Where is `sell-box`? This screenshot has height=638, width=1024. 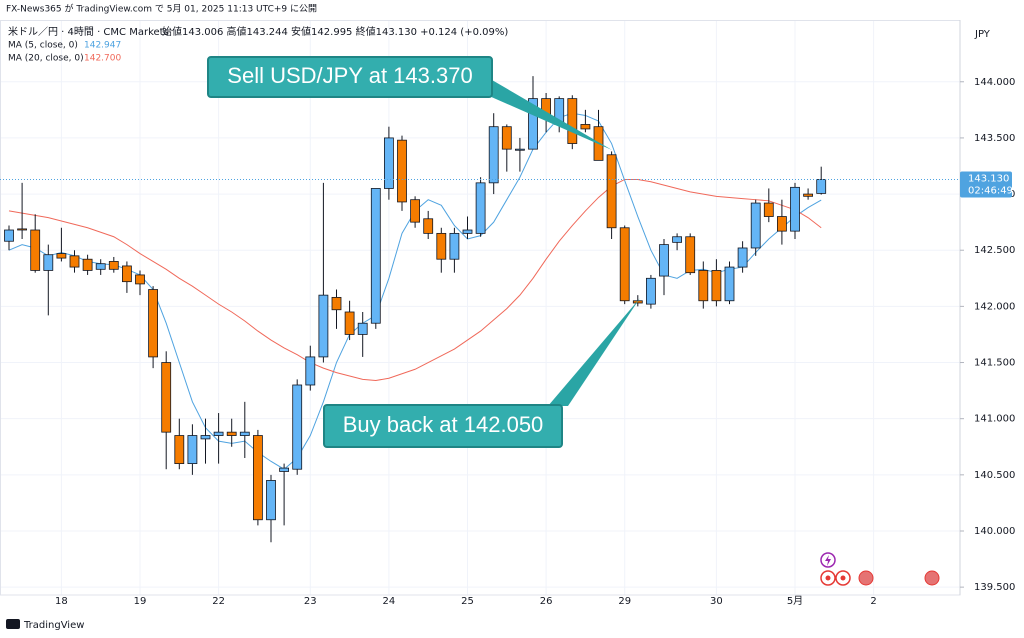
sell-box is located at coordinates (350, 77).